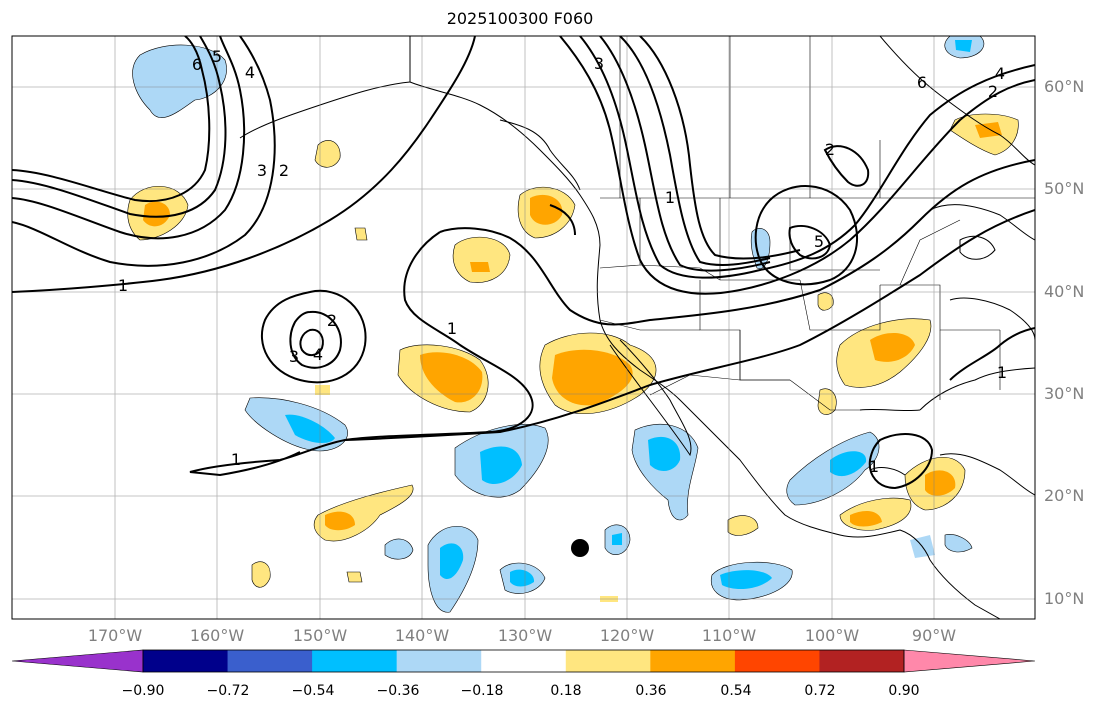 The image size is (1105, 712). Describe the element at coordinates (651, 691) in the screenshot. I see `colorbar-tick-label: 0.36` at that location.